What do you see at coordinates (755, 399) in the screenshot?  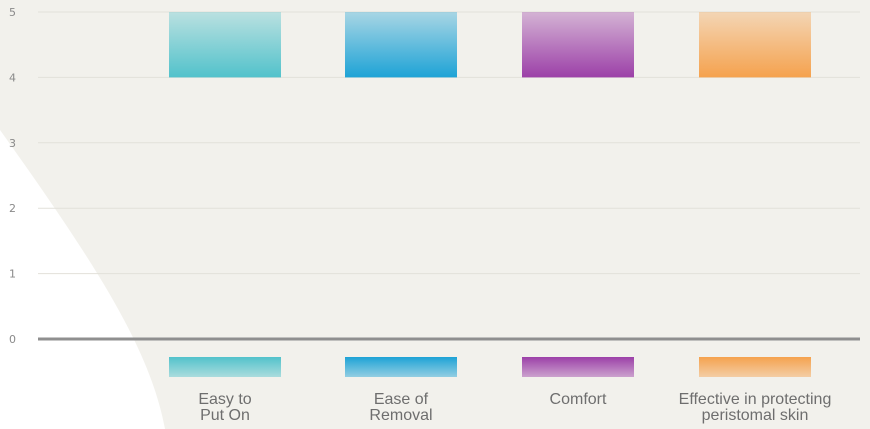 I see `category-label: Effective in protecting` at bounding box center [755, 399].